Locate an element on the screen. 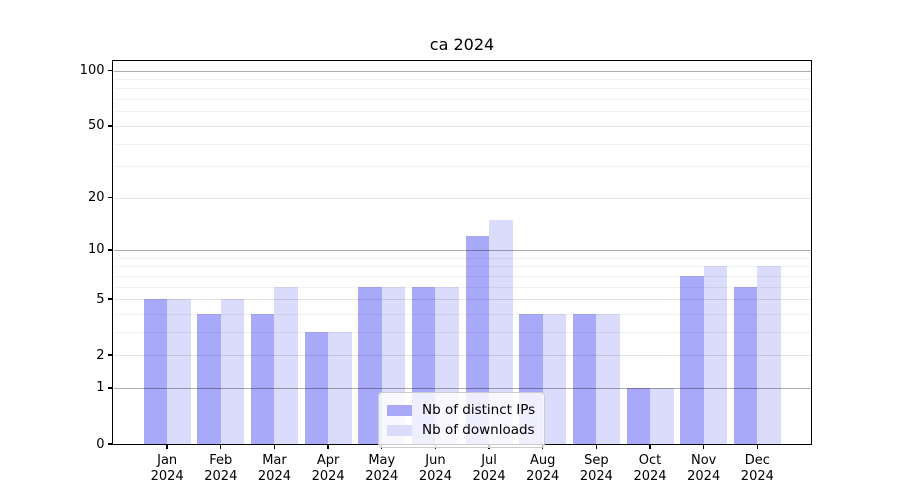  legend-row-downloads: Nb of downloads is located at coordinates (461, 430).